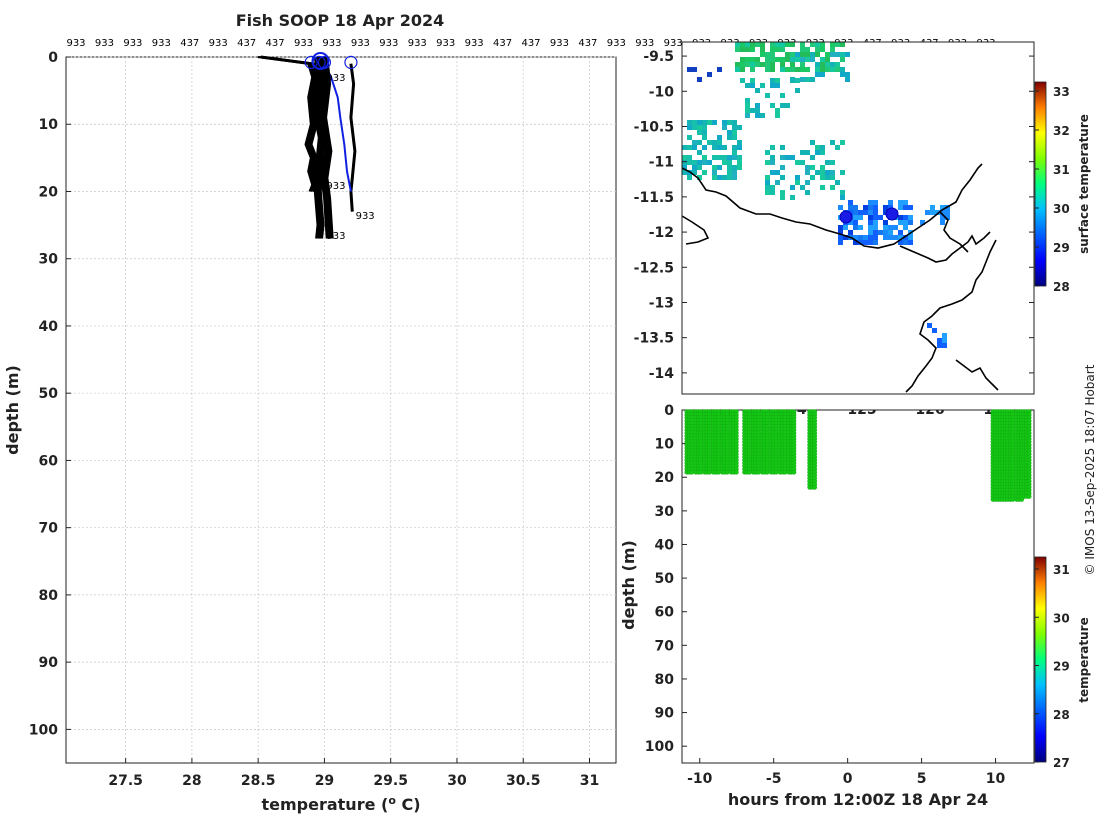 This screenshot has width=1100, height=820. What do you see at coordinates (49, 596) in the screenshot?
I see `y-tick-label: 80` at bounding box center [49, 596].